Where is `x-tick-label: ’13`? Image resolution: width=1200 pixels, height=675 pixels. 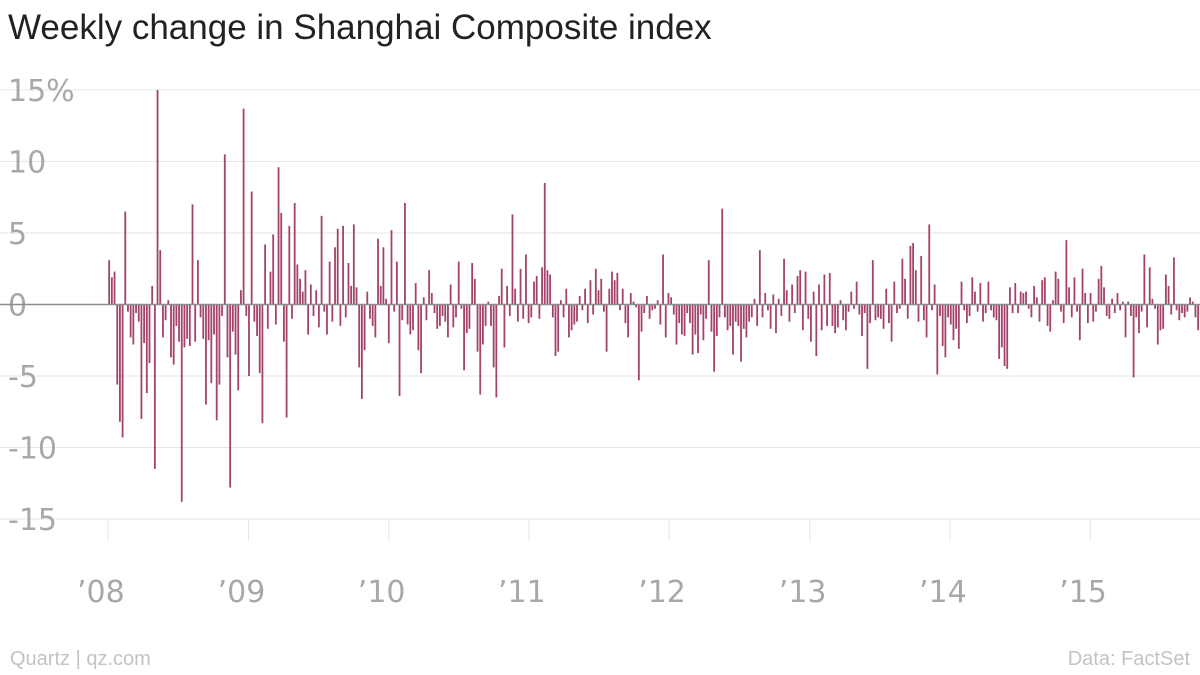 x-tick-label: ’13 is located at coordinates (803, 592).